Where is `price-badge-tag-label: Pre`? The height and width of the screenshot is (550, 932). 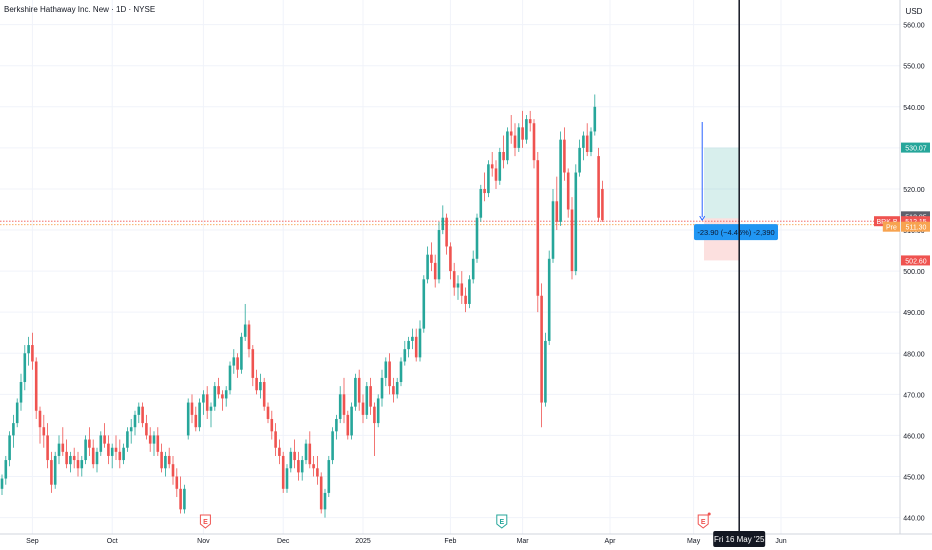
price-badge-tag-label: Pre is located at coordinates (891, 228).